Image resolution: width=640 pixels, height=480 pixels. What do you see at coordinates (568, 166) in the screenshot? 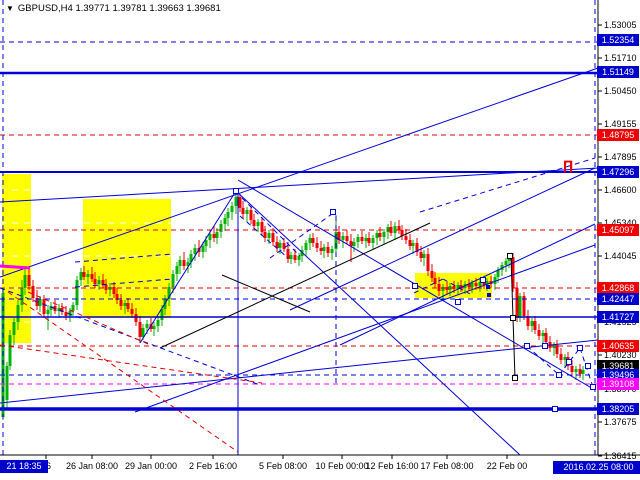
I see `red-pi-arrow: ∏` at bounding box center [568, 166].